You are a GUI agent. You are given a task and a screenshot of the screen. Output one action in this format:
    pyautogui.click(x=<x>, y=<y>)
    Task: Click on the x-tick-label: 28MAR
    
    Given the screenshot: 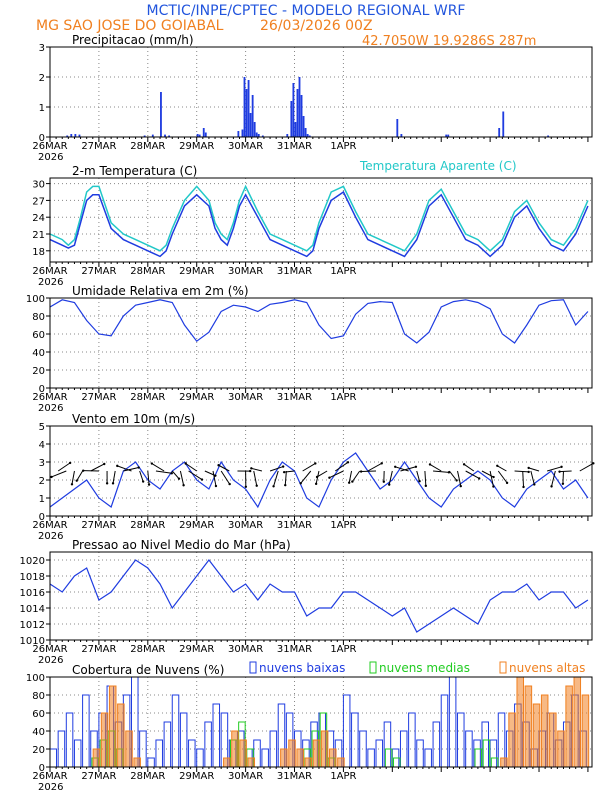 What is the action you would take?
    pyautogui.click(x=147, y=397)
    